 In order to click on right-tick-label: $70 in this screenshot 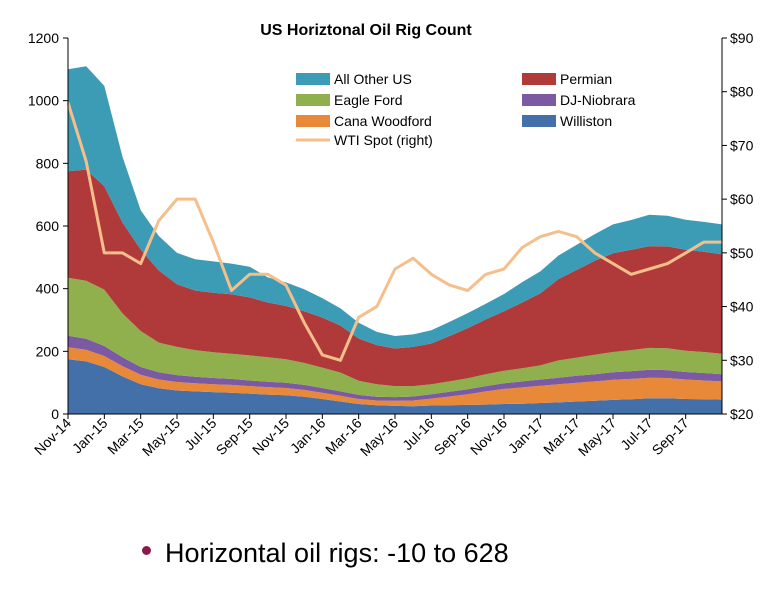, I will do `click(742, 145)`.